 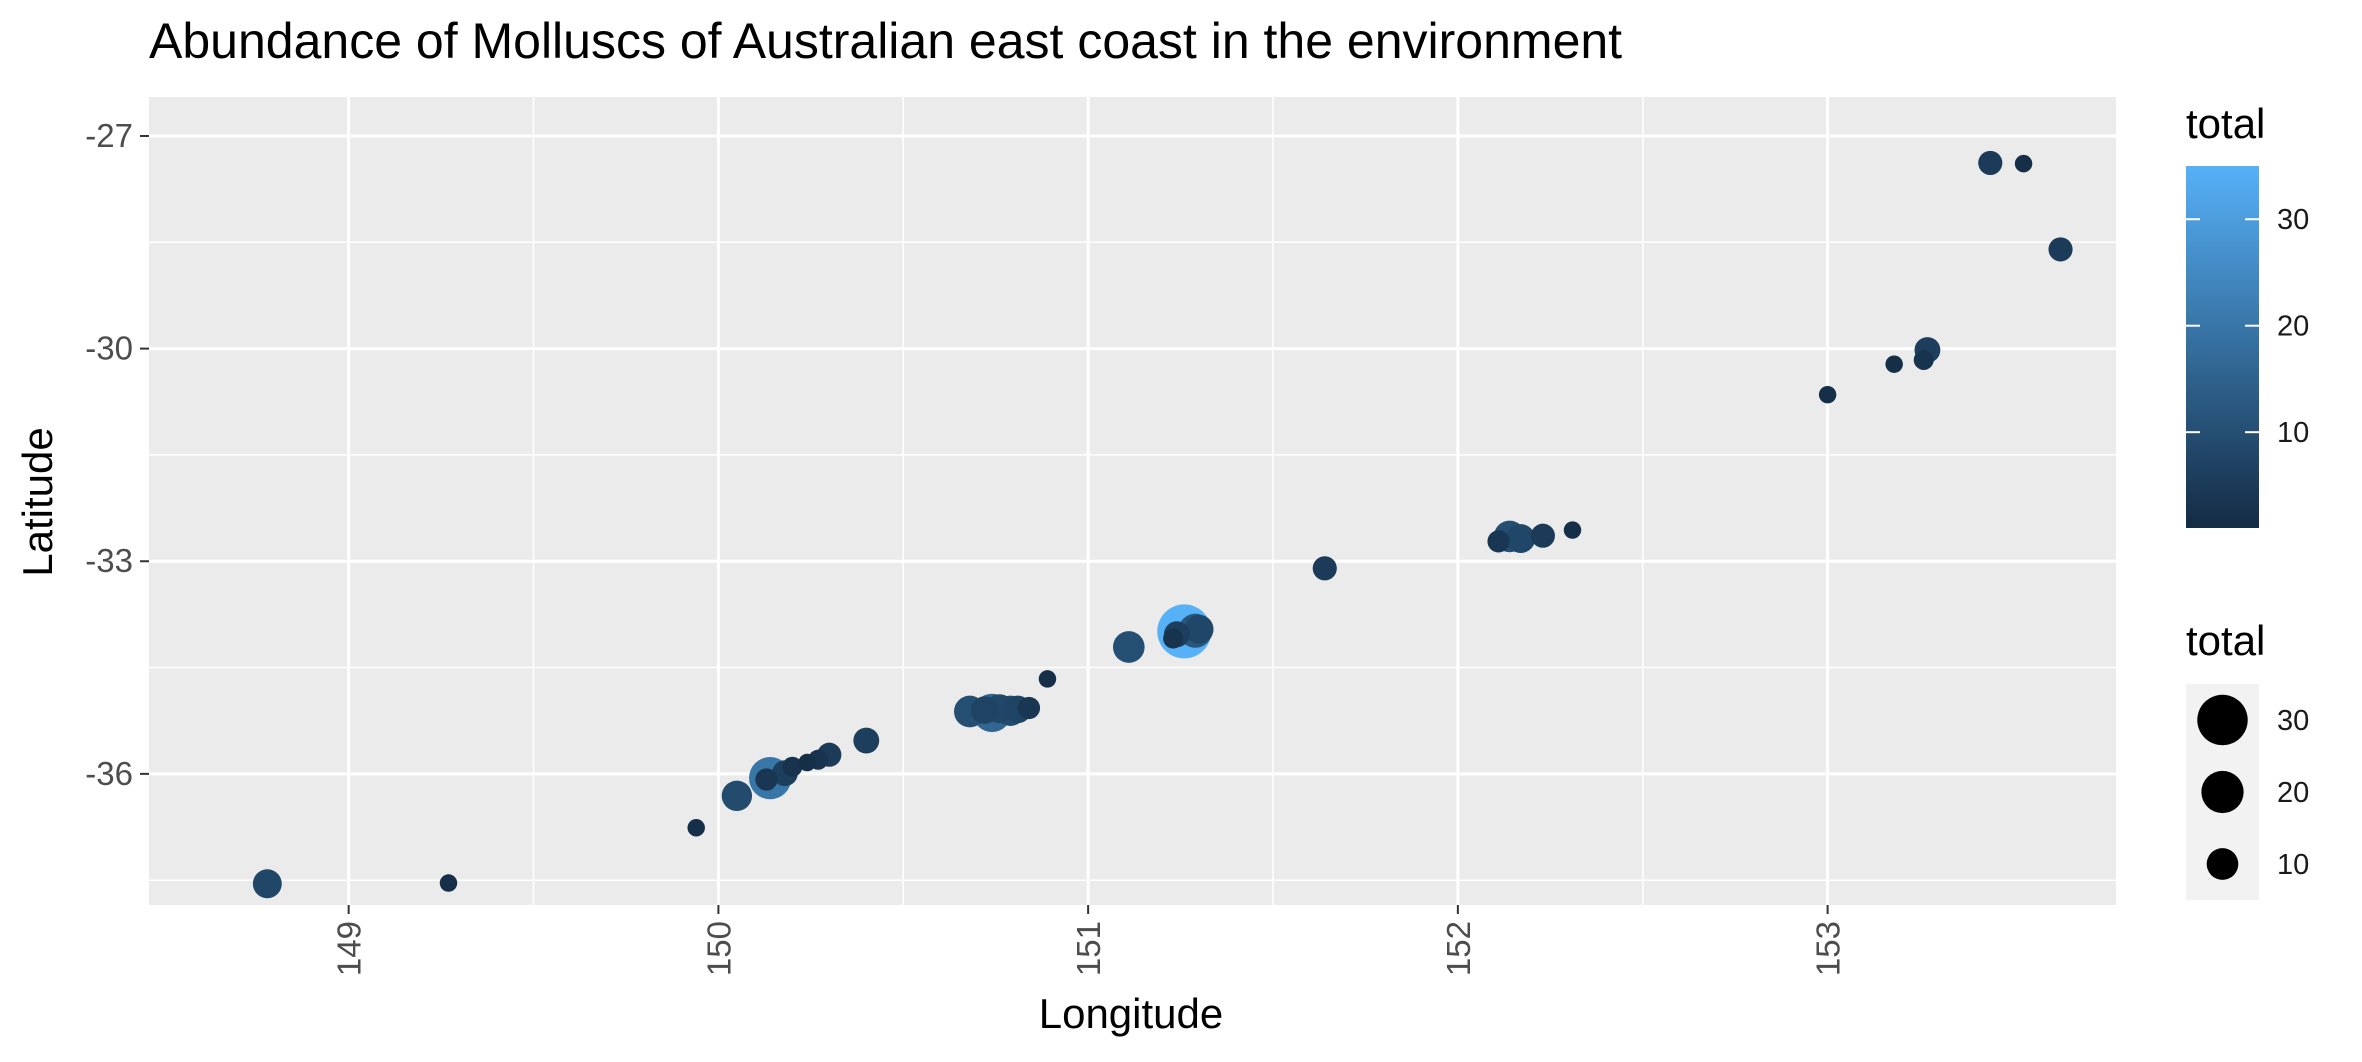 I want to click on colorbar-label: 20, so click(x=2293, y=327).